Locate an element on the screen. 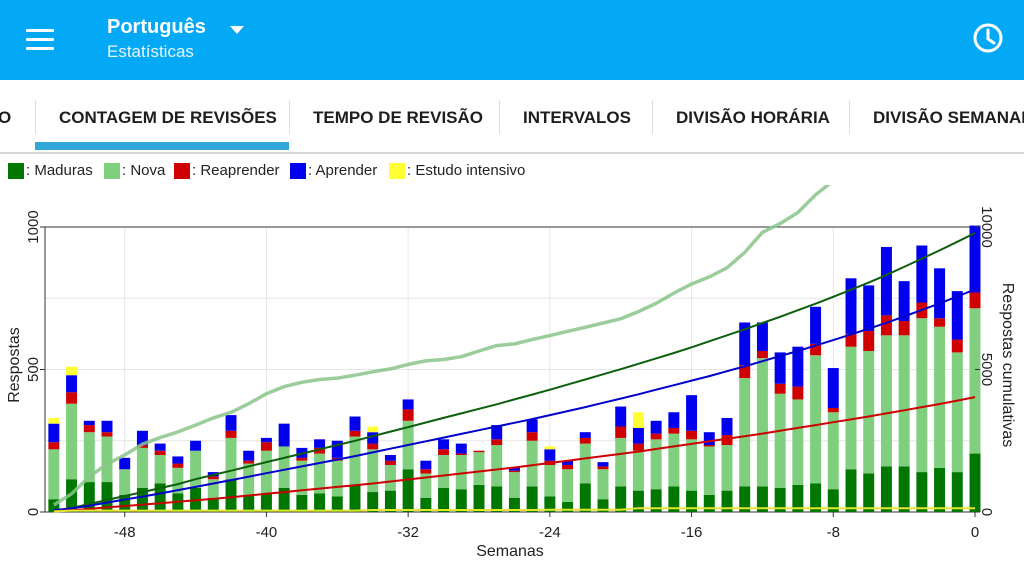  y2-tick-label: 0 is located at coordinates (986, 512).